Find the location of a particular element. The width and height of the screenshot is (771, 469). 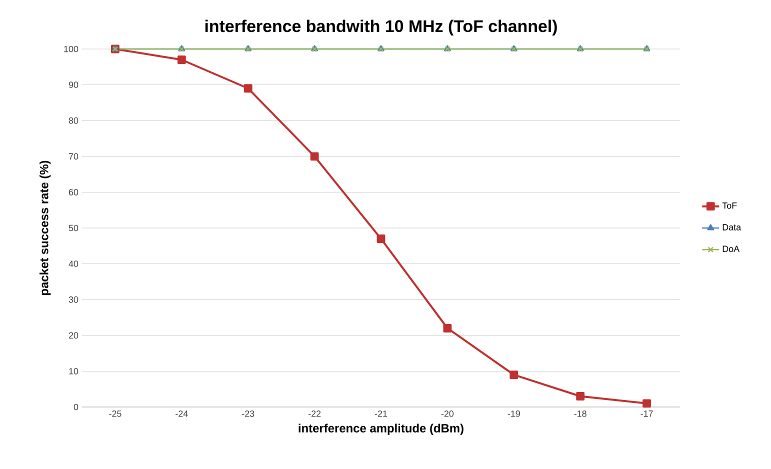

x-tick-label: -21 is located at coordinates (381, 413).